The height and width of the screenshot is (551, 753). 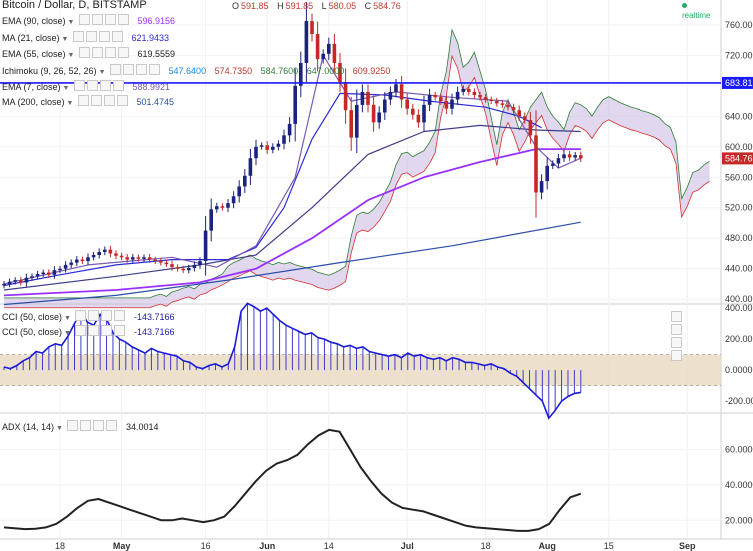 I want to click on y-tick-label: 760.00, so click(x=739, y=25).